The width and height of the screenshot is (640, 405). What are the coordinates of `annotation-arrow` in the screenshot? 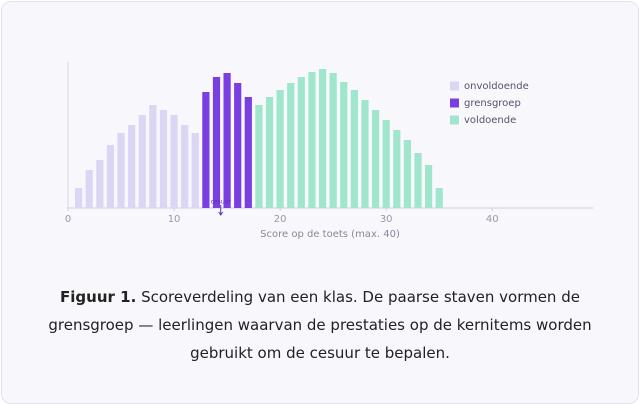 It's located at (221, 213).